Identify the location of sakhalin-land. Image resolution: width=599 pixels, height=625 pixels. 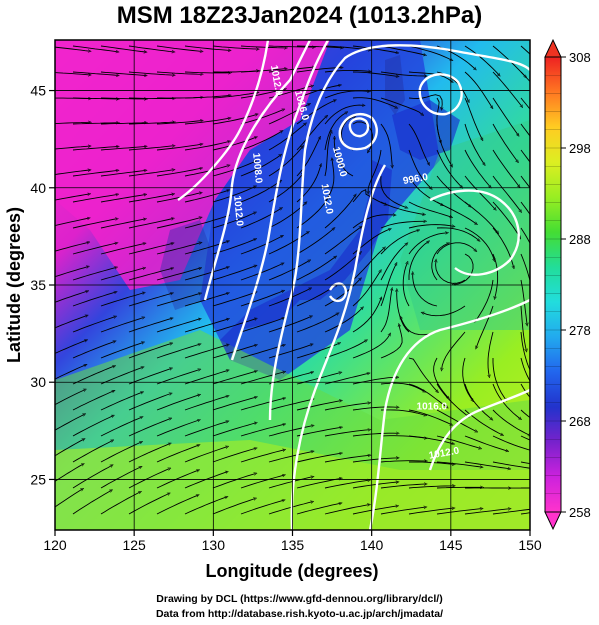
(395, 85).